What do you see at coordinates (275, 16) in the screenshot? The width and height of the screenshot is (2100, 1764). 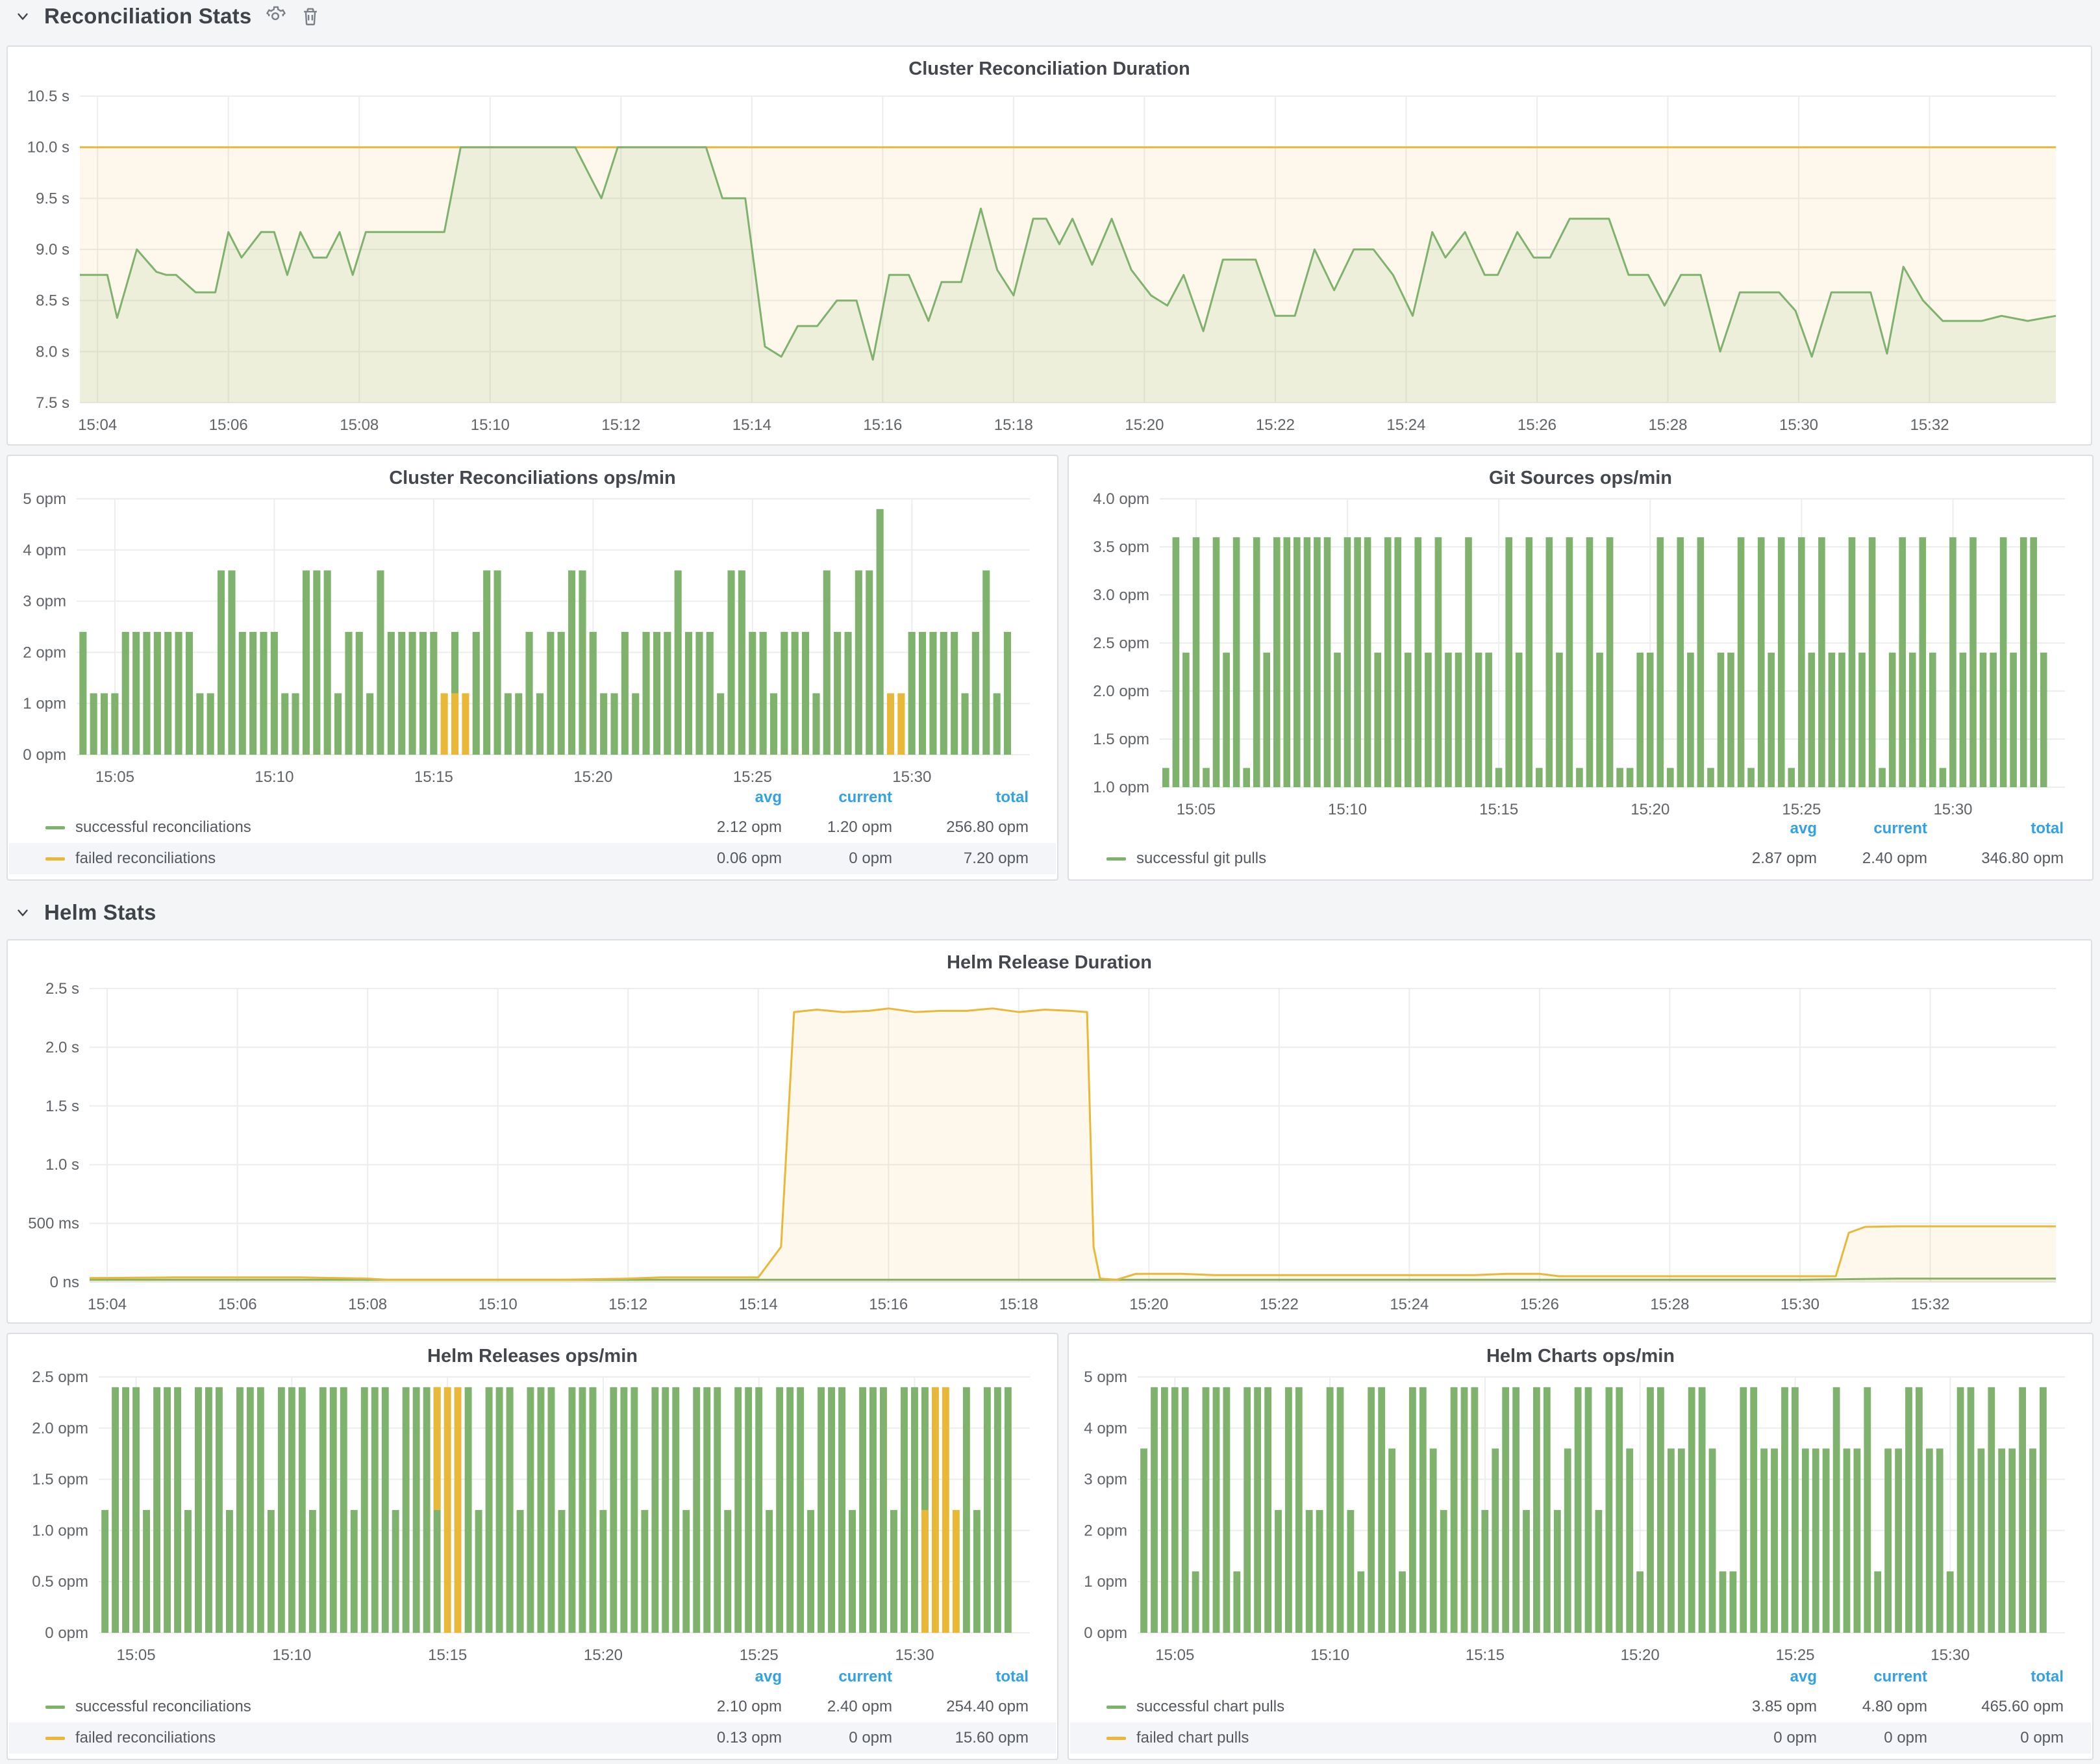 I see `gear-icon` at bounding box center [275, 16].